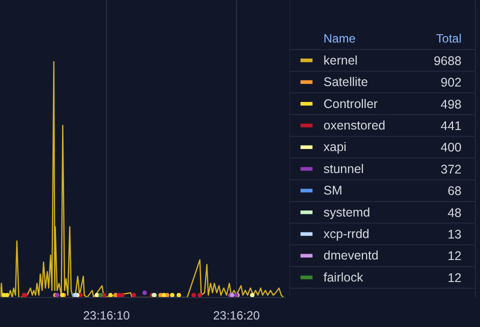 The width and height of the screenshot is (480, 327). I want to click on data-label: 498, so click(451, 104).